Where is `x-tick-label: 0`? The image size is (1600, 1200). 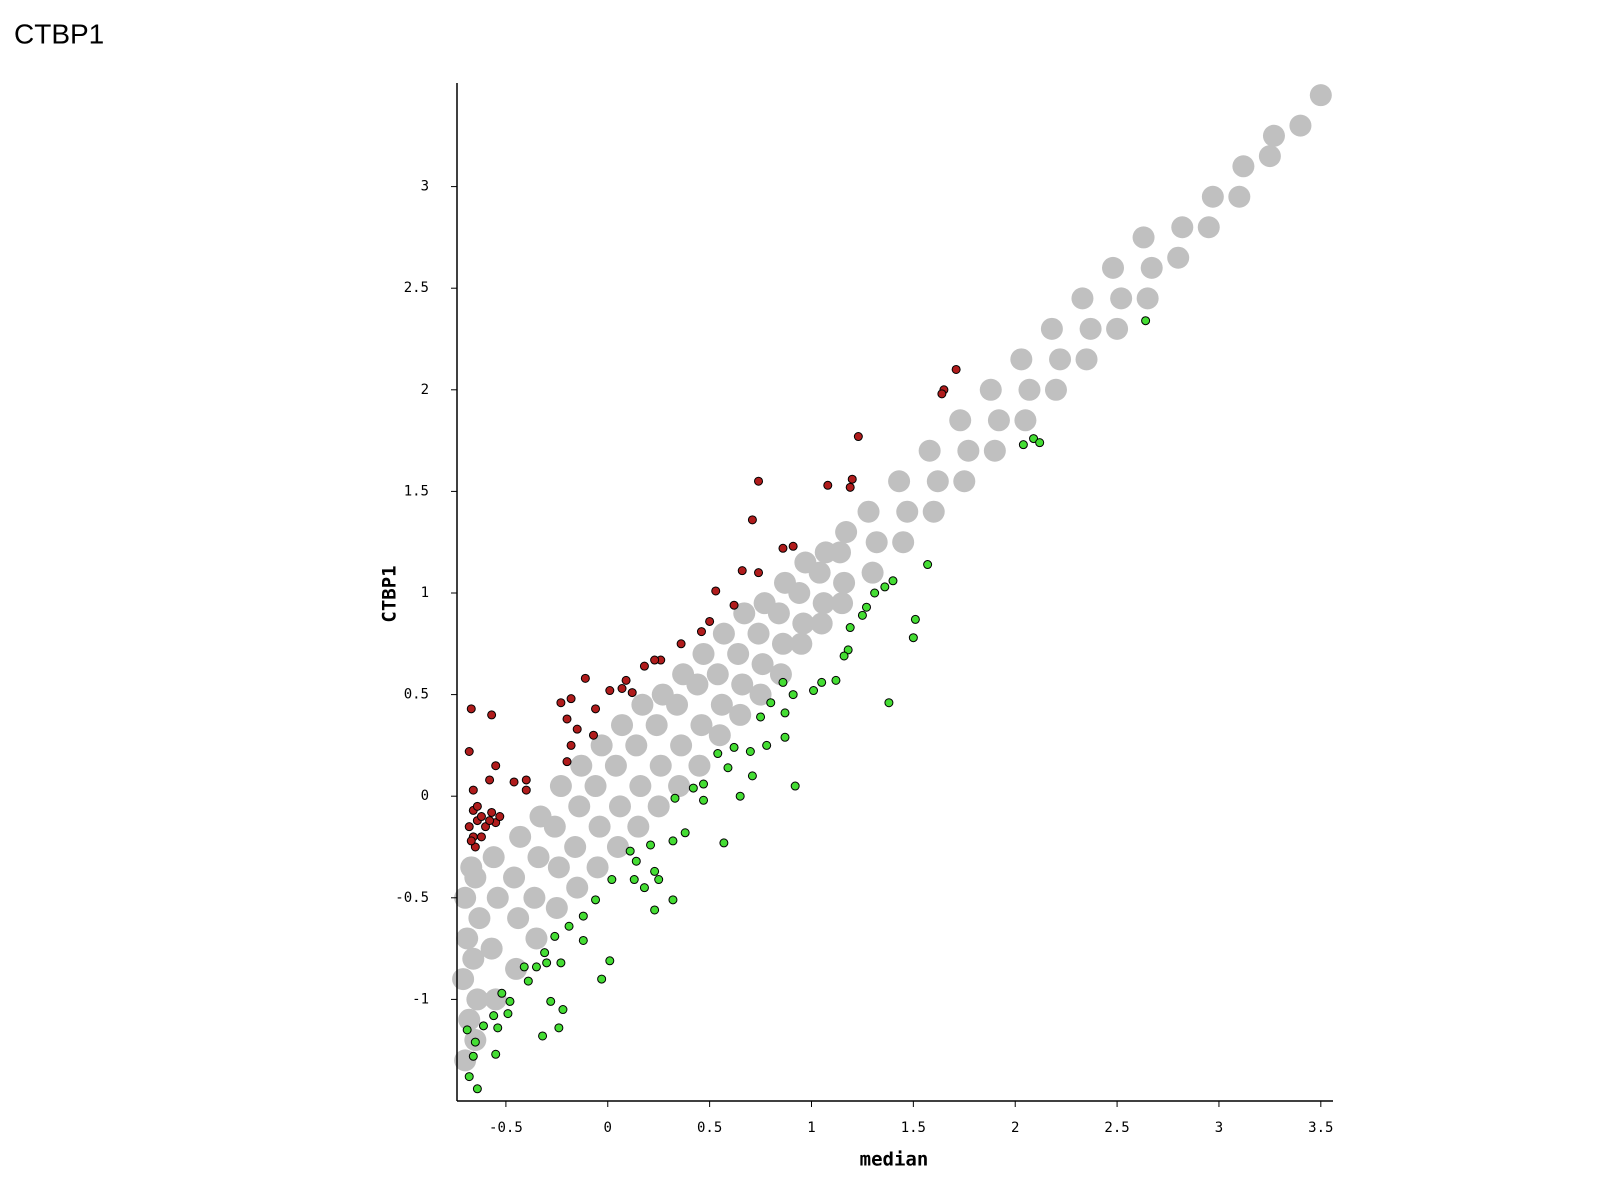 x-tick-label: 0 is located at coordinates (608, 1128).